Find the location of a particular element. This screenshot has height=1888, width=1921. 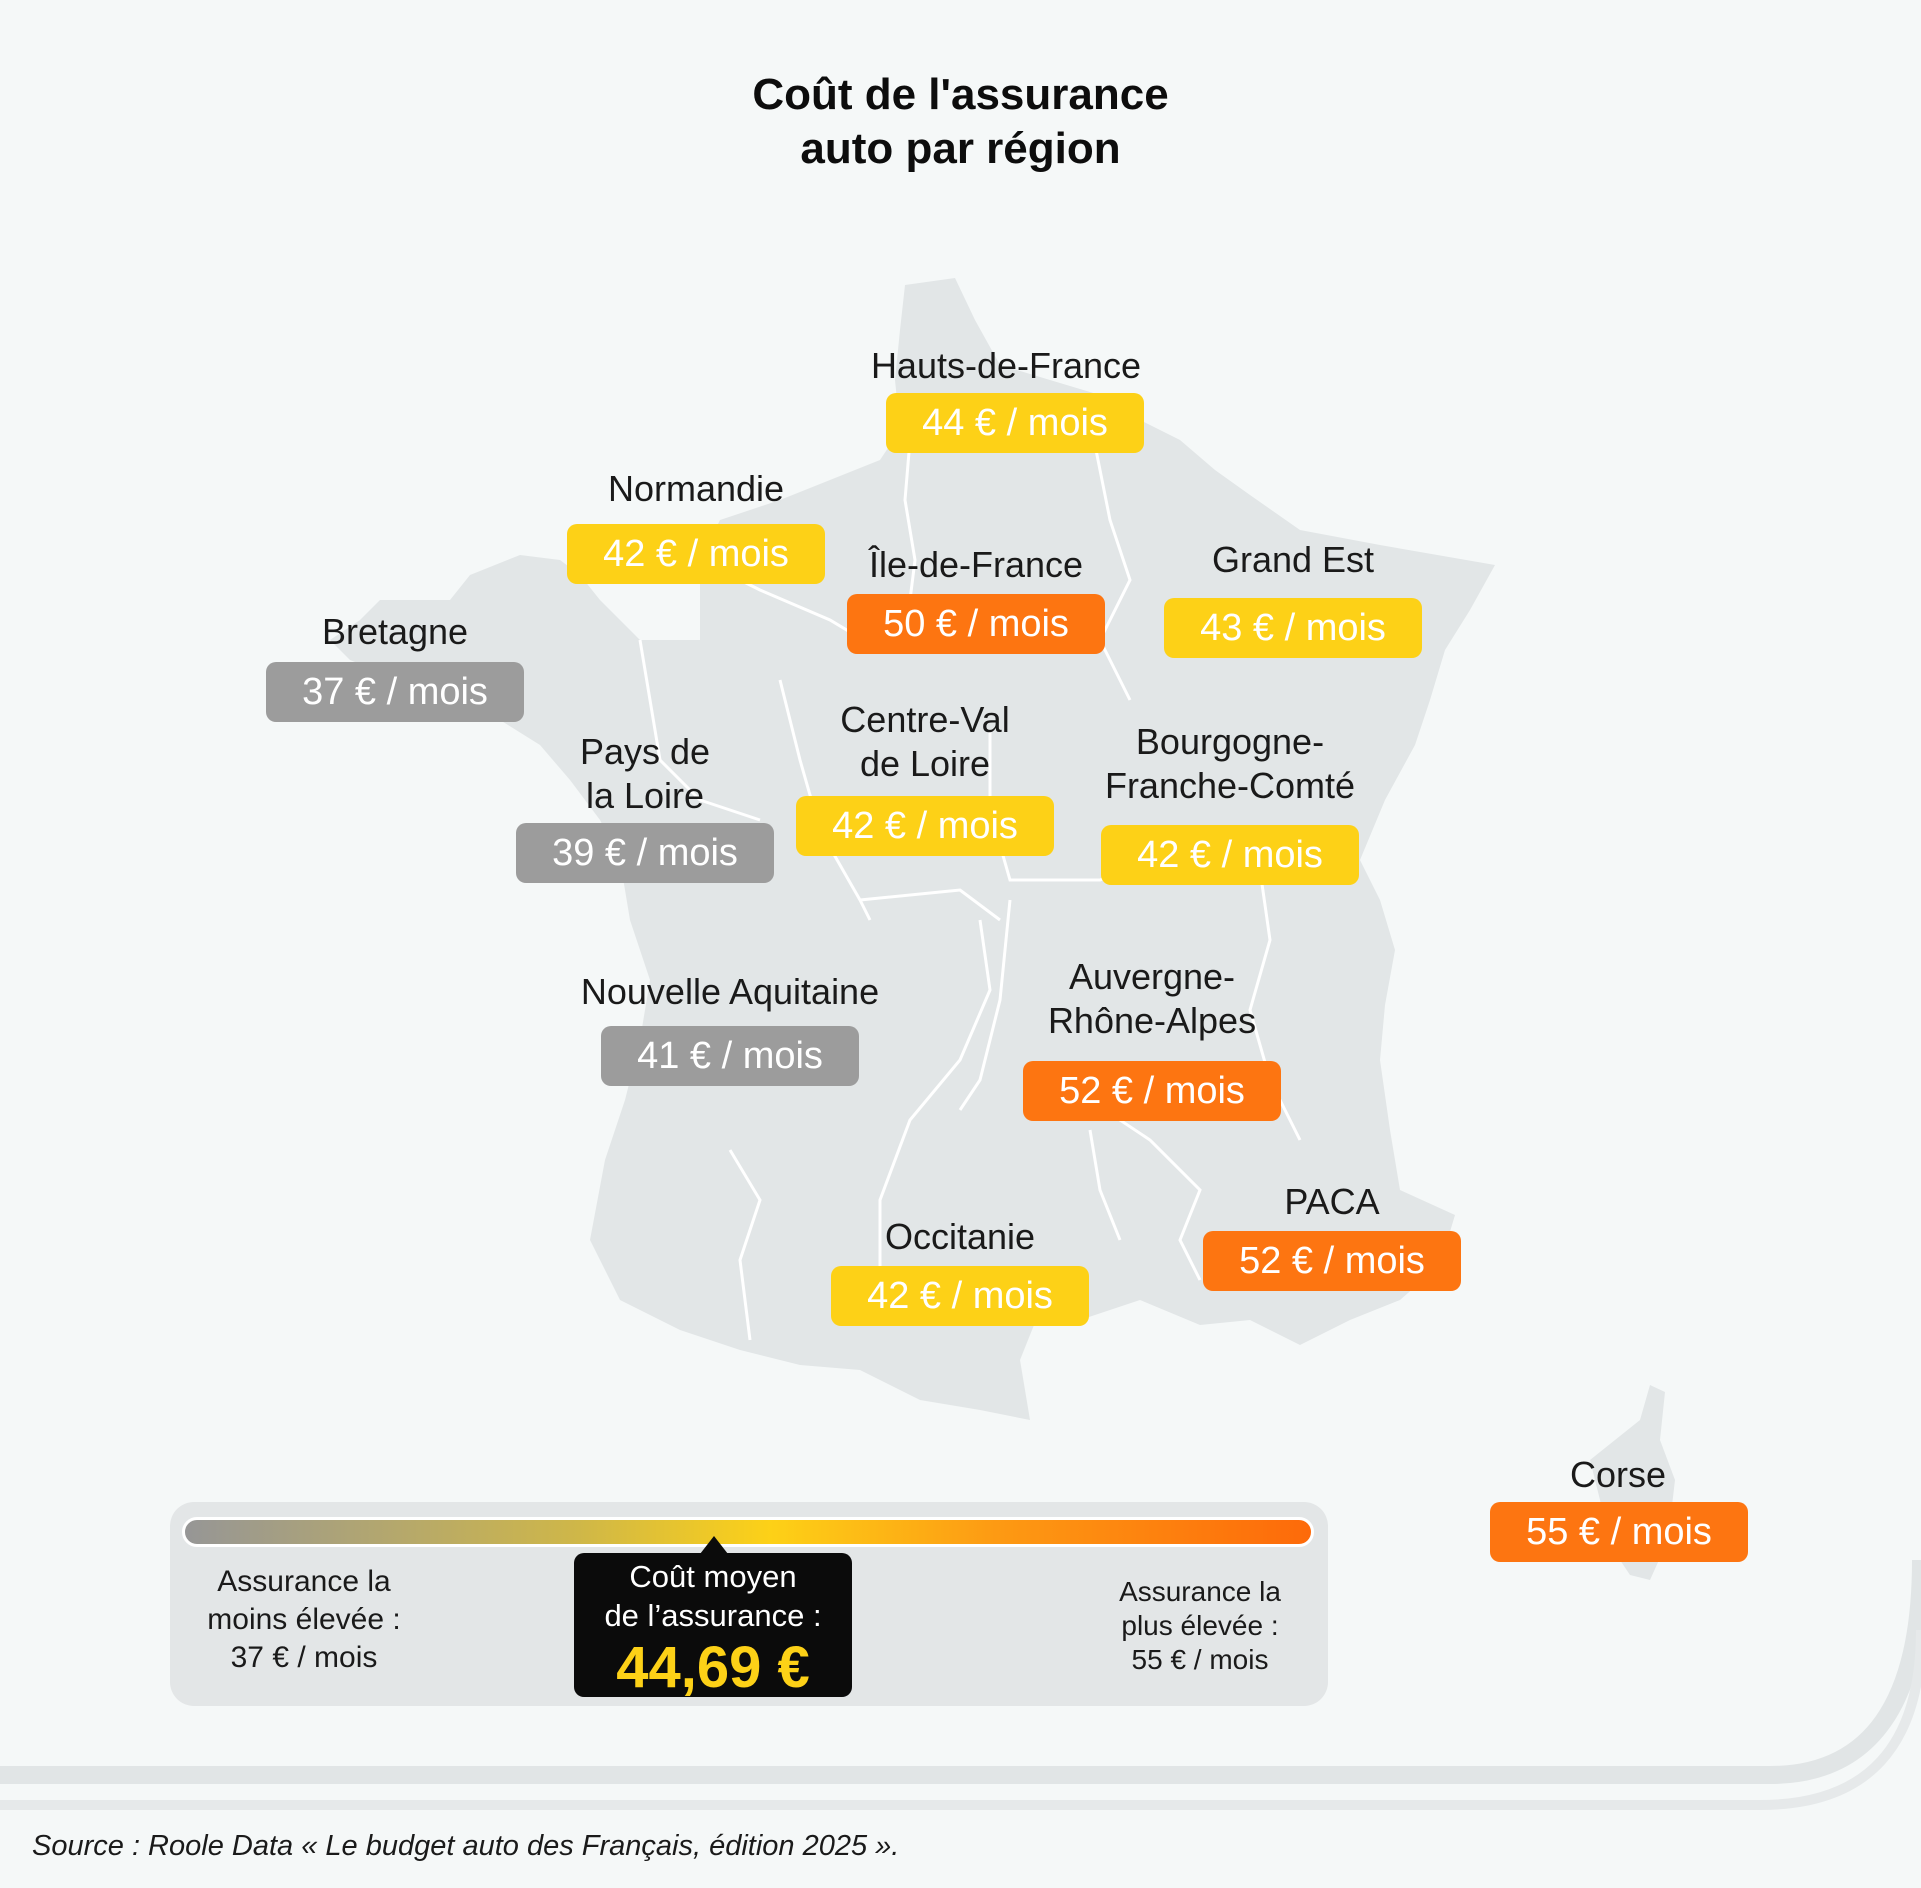

region-name-occitanie: Occitanie is located at coordinates (960, 1236).